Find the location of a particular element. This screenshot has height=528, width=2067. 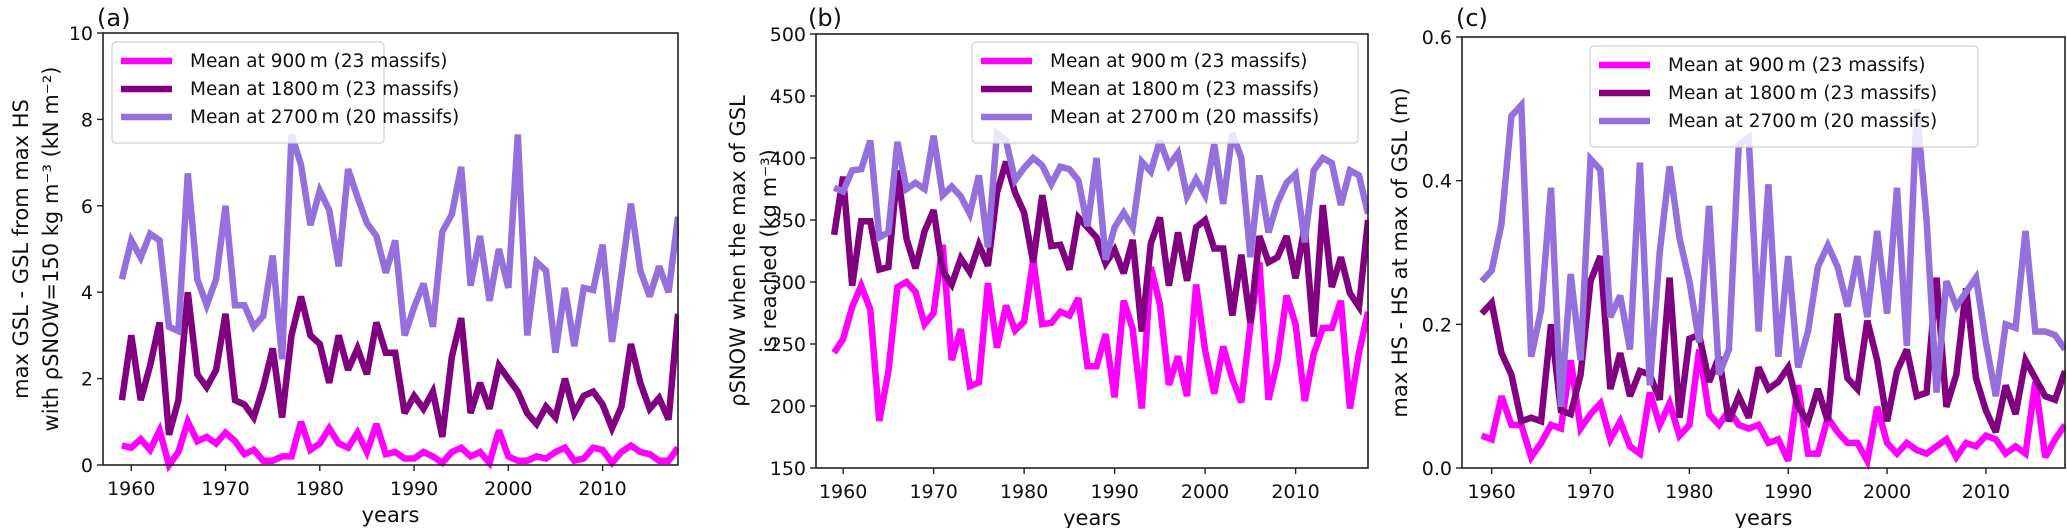

panel-label: (b) is located at coordinates (825, 18).